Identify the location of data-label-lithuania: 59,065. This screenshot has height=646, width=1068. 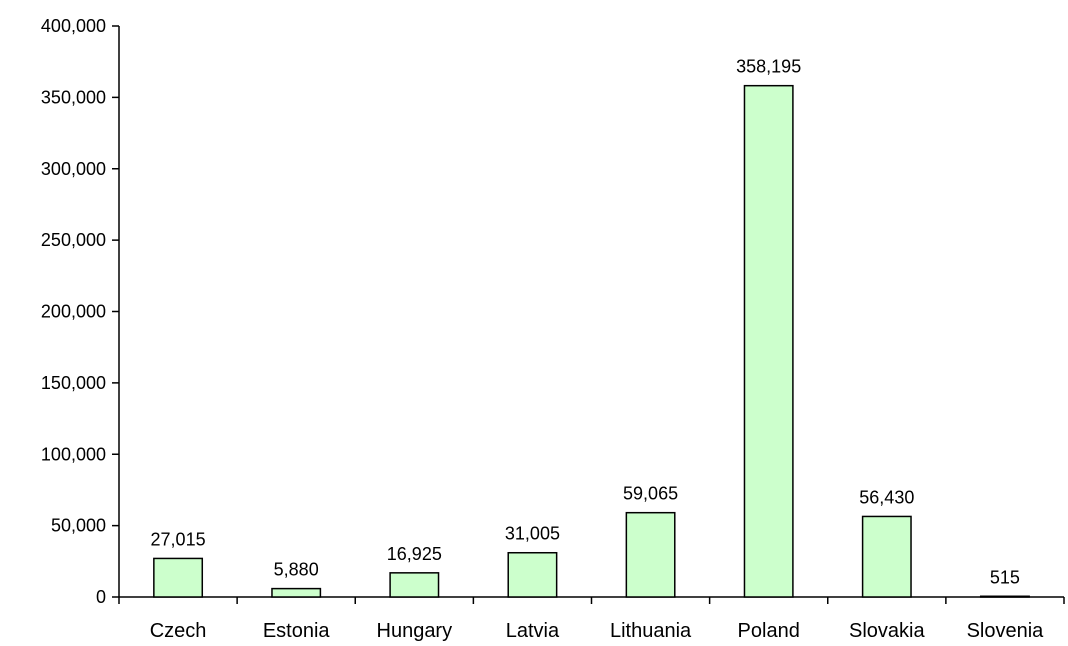
(650, 494).